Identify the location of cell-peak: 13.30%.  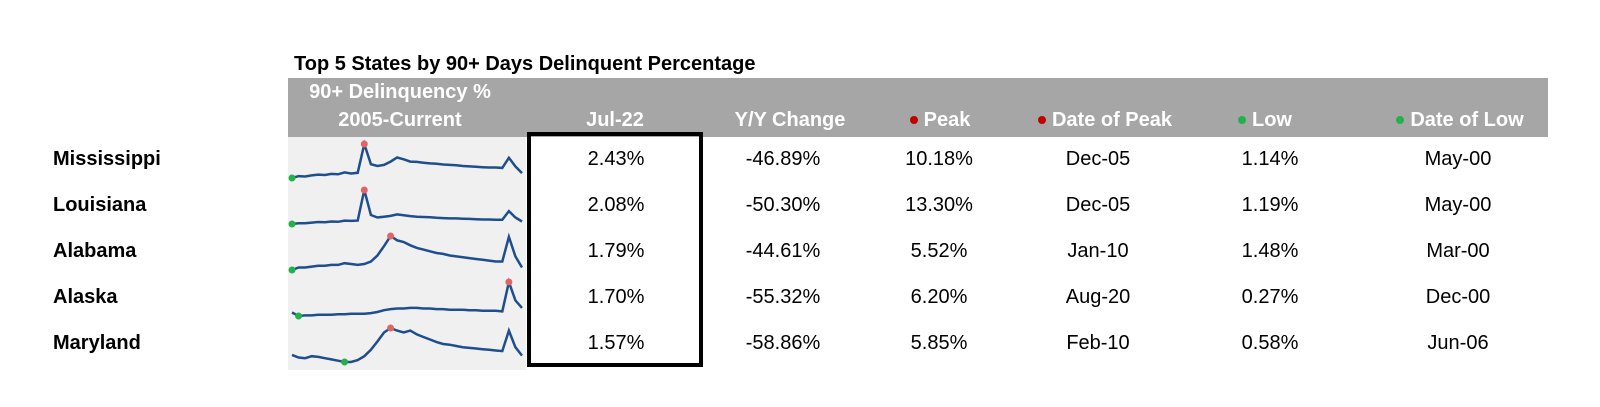
(939, 205).